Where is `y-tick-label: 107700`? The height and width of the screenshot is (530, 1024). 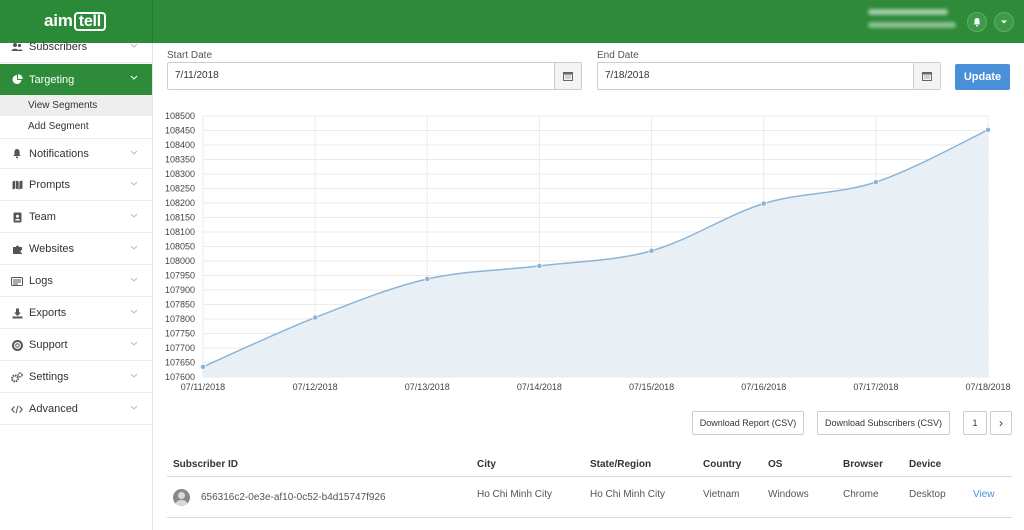
y-tick-label: 107700 is located at coordinates (180, 348).